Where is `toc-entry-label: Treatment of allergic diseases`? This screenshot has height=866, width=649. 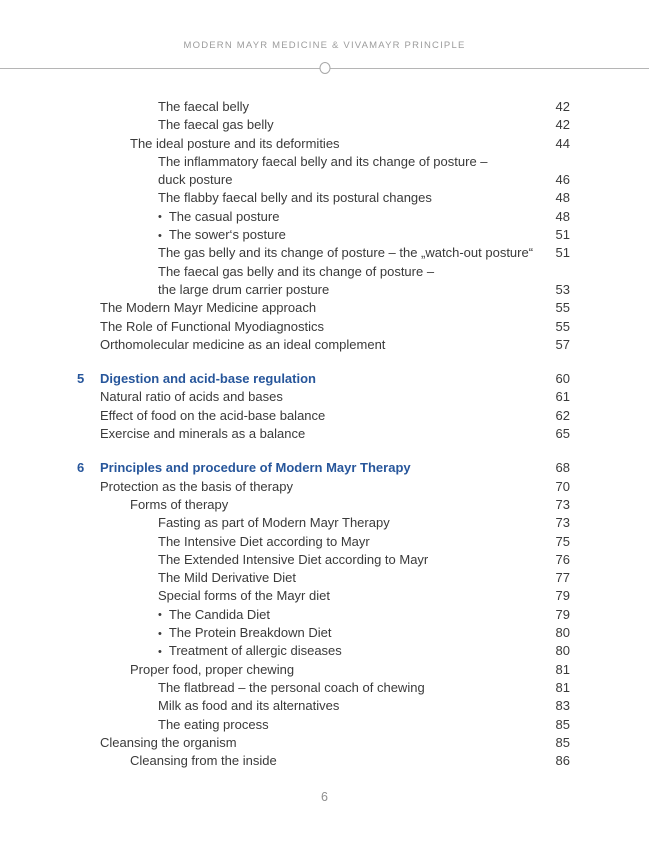
toc-entry-label: Treatment of allergic diseases is located at coordinates (255, 651).